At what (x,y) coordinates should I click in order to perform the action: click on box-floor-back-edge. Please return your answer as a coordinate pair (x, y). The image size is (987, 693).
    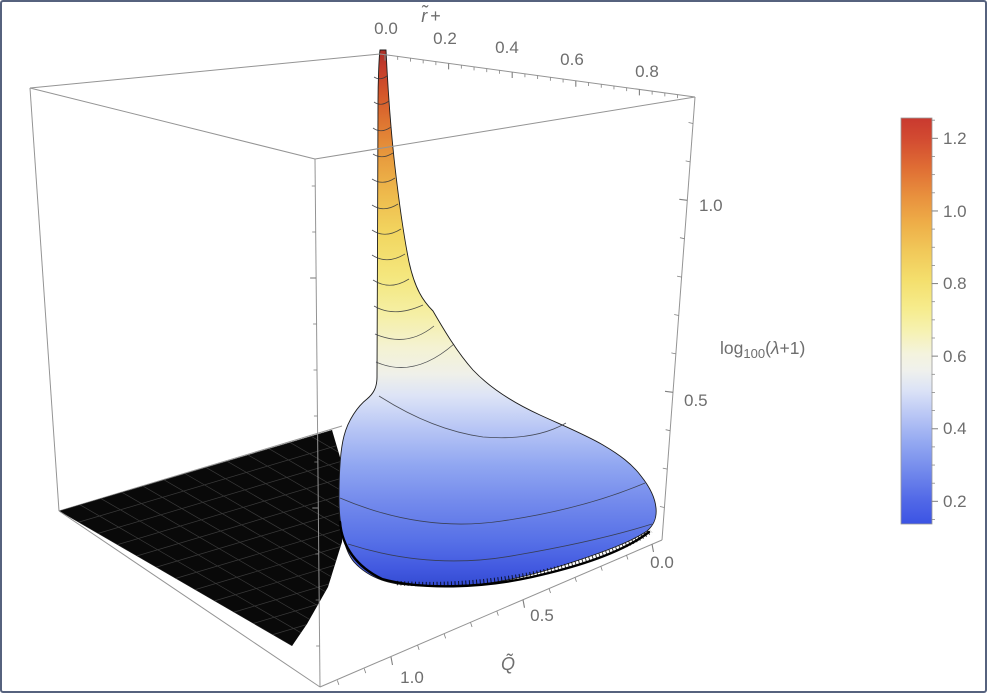
    Looking at the image, I should click on (200, 468).